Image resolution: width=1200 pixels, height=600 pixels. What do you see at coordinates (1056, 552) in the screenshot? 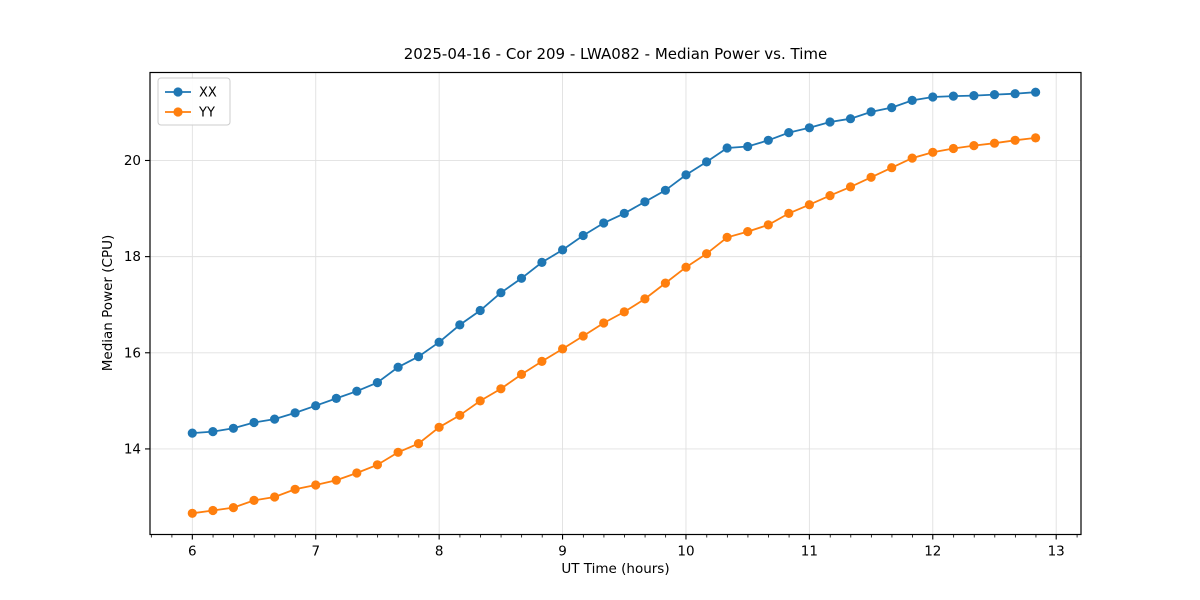
I see `x-tick-label: 13` at bounding box center [1056, 552].